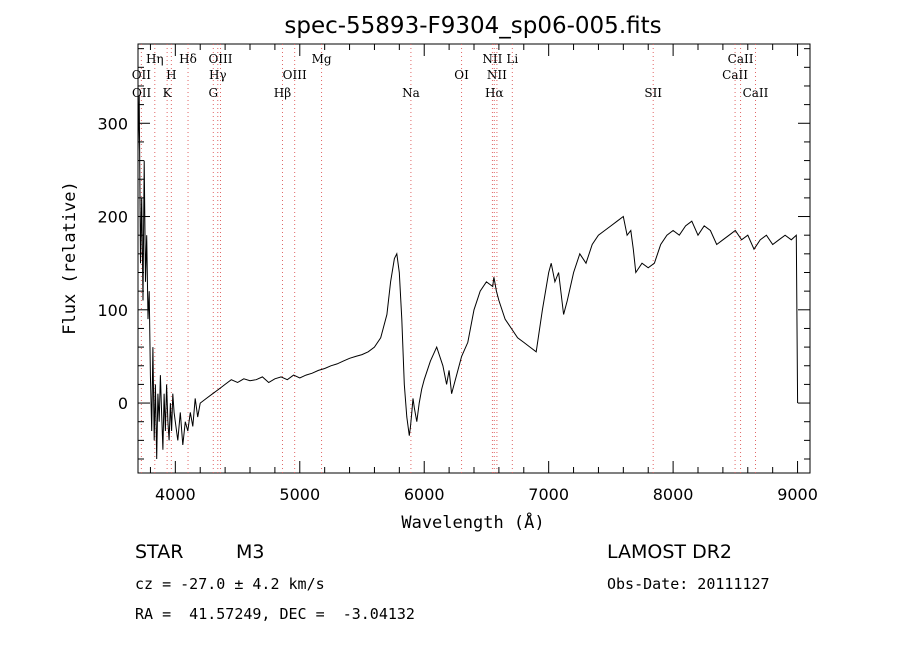 The image size is (900, 650). What do you see at coordinates (688, 584) in the screenshot?
I see `obs-date: Obs-Date: 20111127` at bounding box center [688, 584].